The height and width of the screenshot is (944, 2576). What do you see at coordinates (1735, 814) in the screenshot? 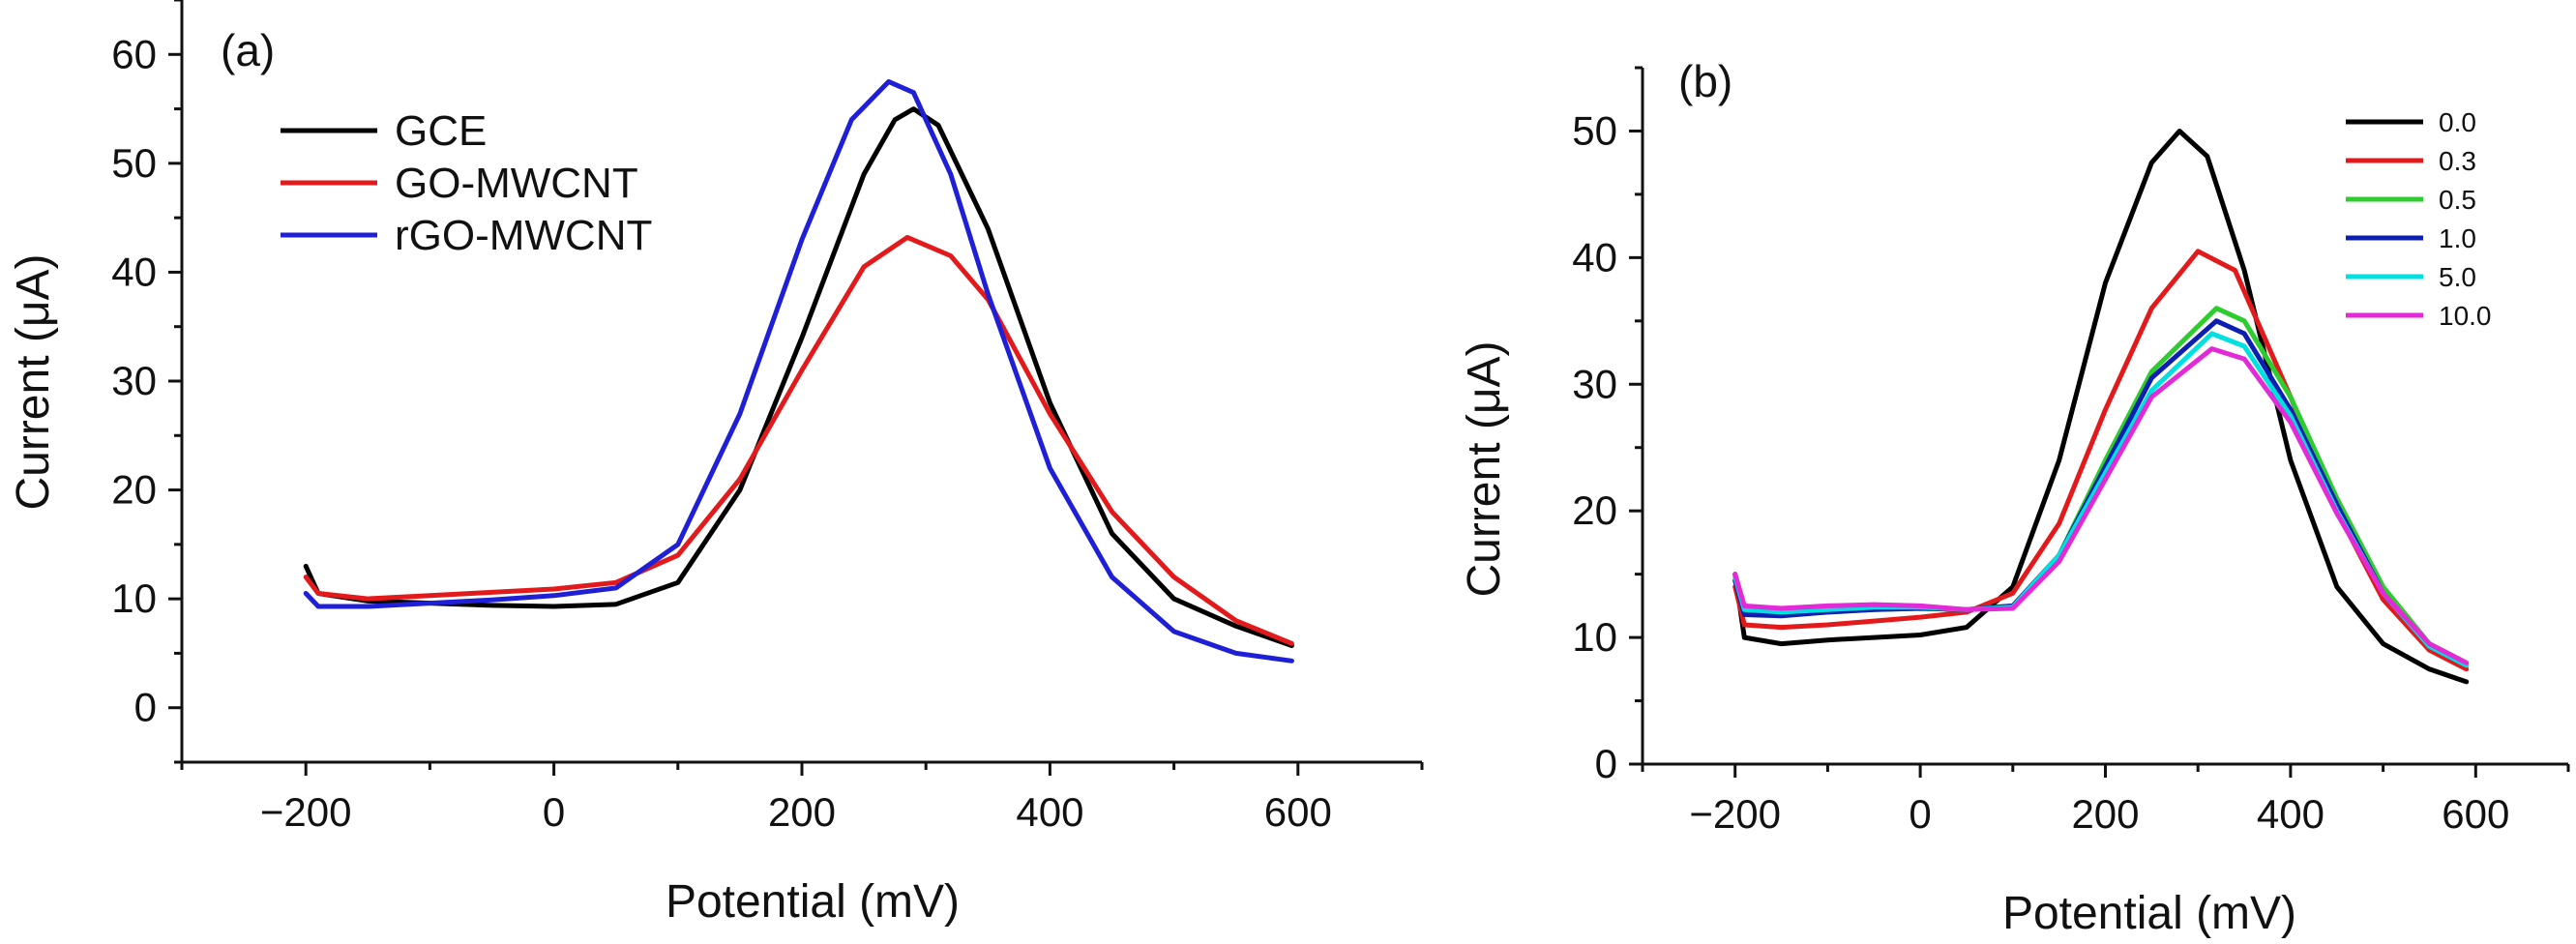
I see `panel-b-x-tick-label: −200` at bounding box center [1735, 814].